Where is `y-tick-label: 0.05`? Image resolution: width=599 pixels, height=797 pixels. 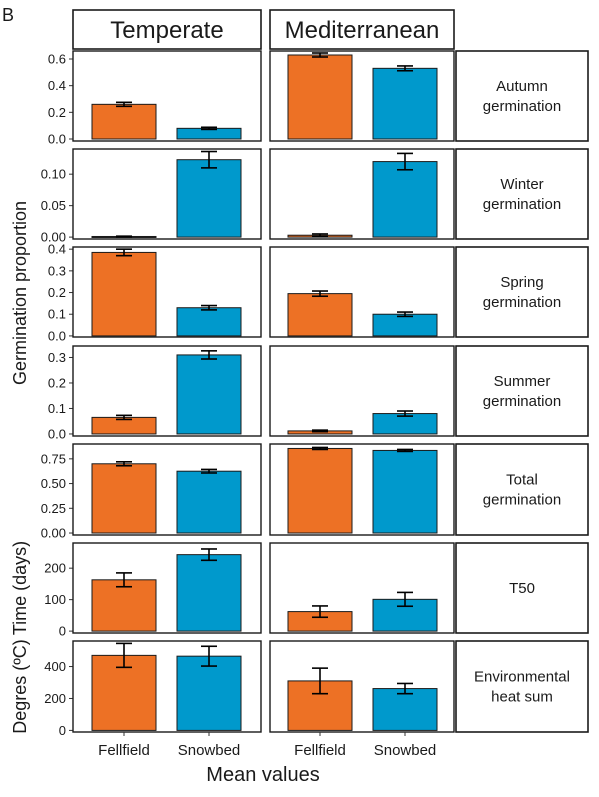
y-tick-label: 0.05 is located at coordinates (53, 205).